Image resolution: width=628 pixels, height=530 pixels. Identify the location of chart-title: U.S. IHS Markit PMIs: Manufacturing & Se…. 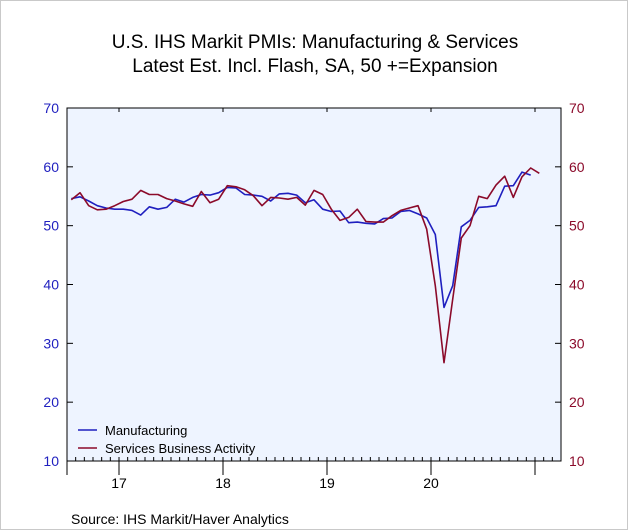
(315, 42).